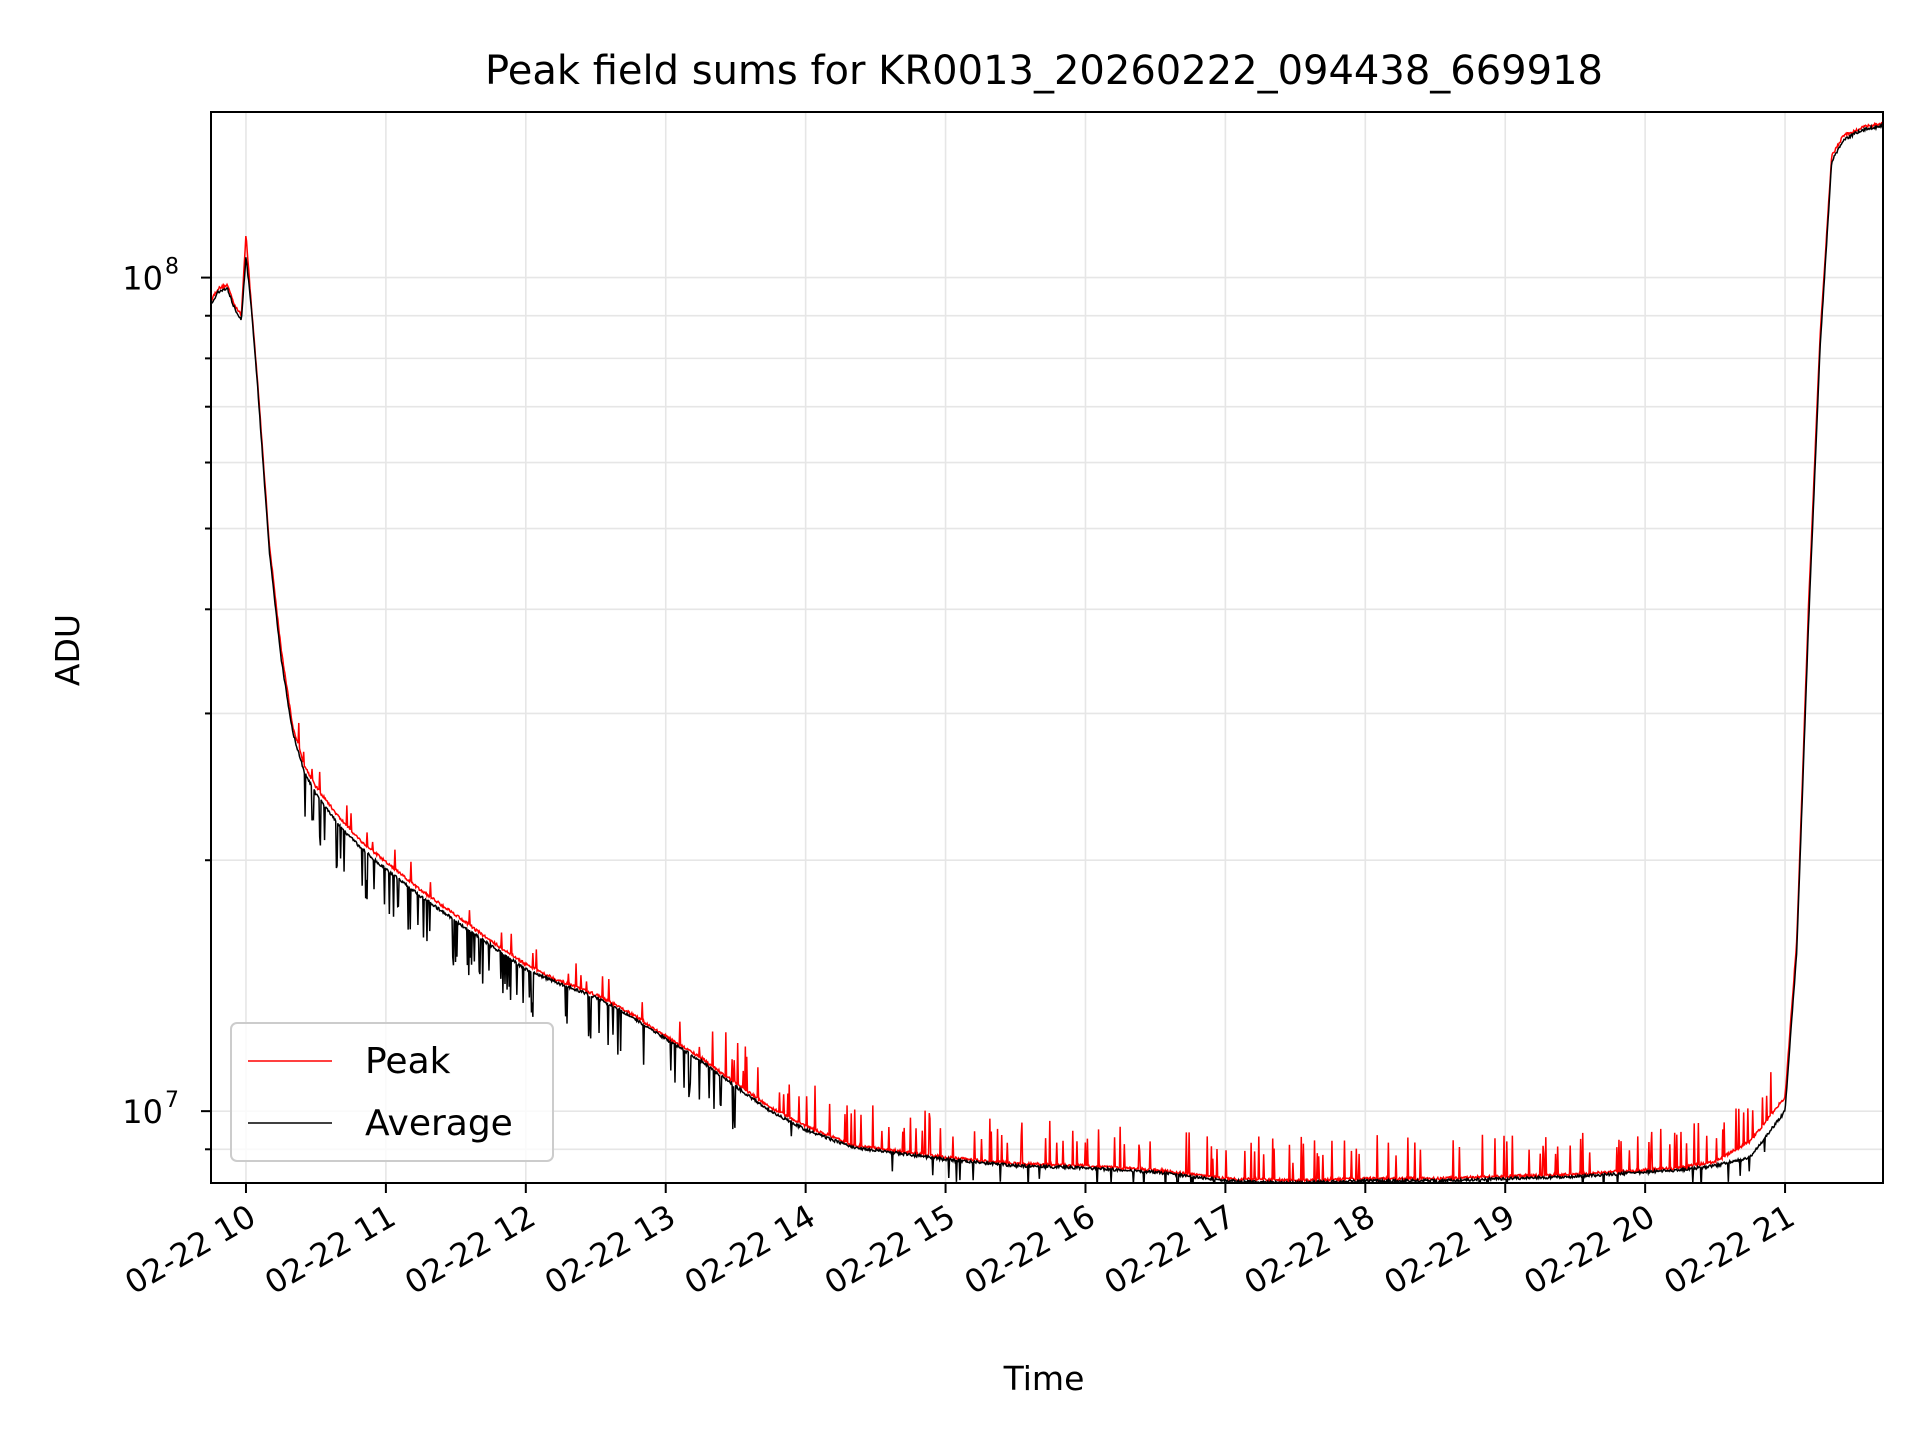  What do you see at coordinates (1044, 1378) in the screenshot?
I see `x-axis-label: Time` at bounding box center [1044, 1378].